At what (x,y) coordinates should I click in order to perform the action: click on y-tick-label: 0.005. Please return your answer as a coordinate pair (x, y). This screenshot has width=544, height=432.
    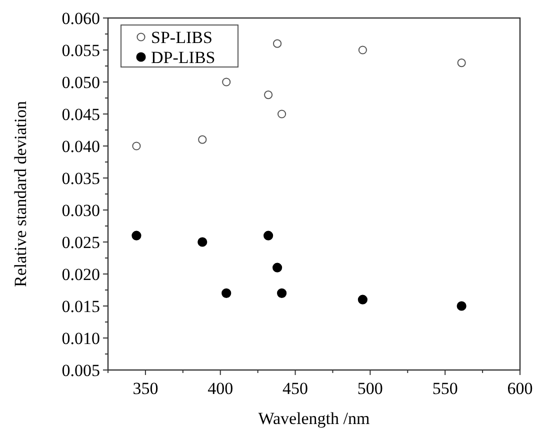
    Looking at the image, I should click on (81, 370).